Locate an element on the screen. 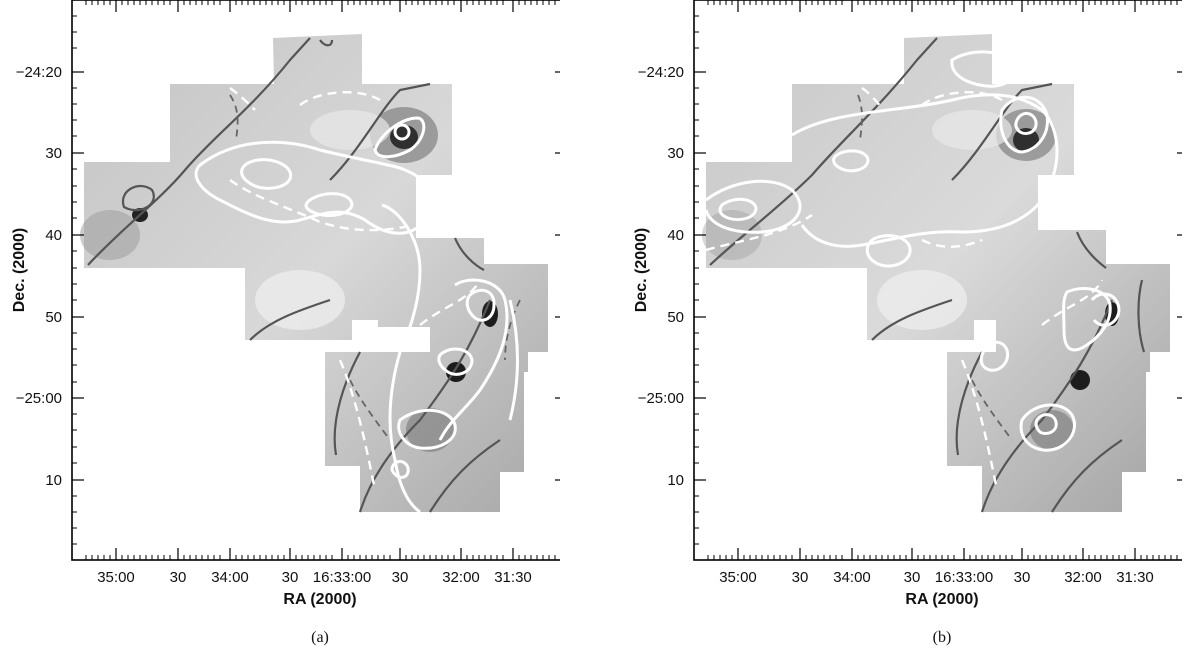 This screenshot has height=655, width=1183. panel-caption: (b) is located at coordinates (942, 637).